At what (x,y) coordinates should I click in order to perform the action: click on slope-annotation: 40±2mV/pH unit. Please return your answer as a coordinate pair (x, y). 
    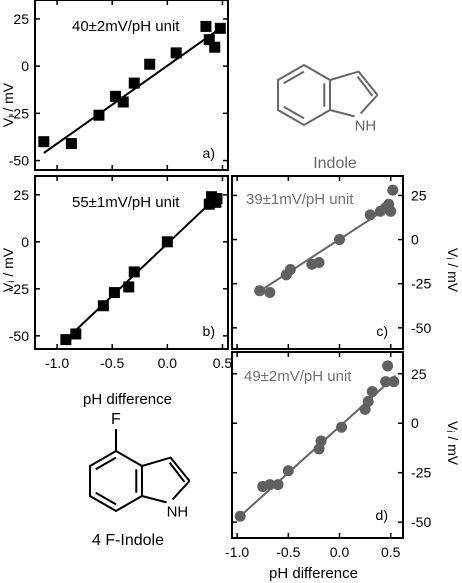
    Looking at the image, I should click on (126, 26).